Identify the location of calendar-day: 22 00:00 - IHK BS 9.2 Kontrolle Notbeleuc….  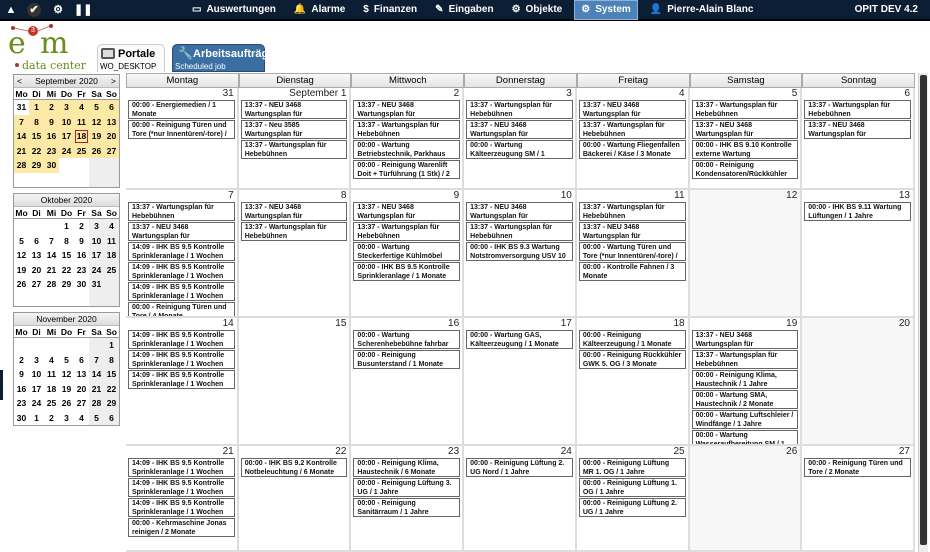
(295, 498).